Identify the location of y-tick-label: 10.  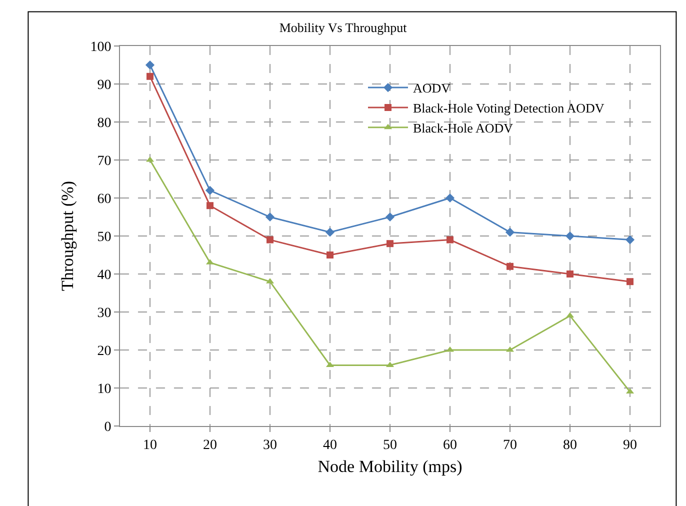
(104, 389).